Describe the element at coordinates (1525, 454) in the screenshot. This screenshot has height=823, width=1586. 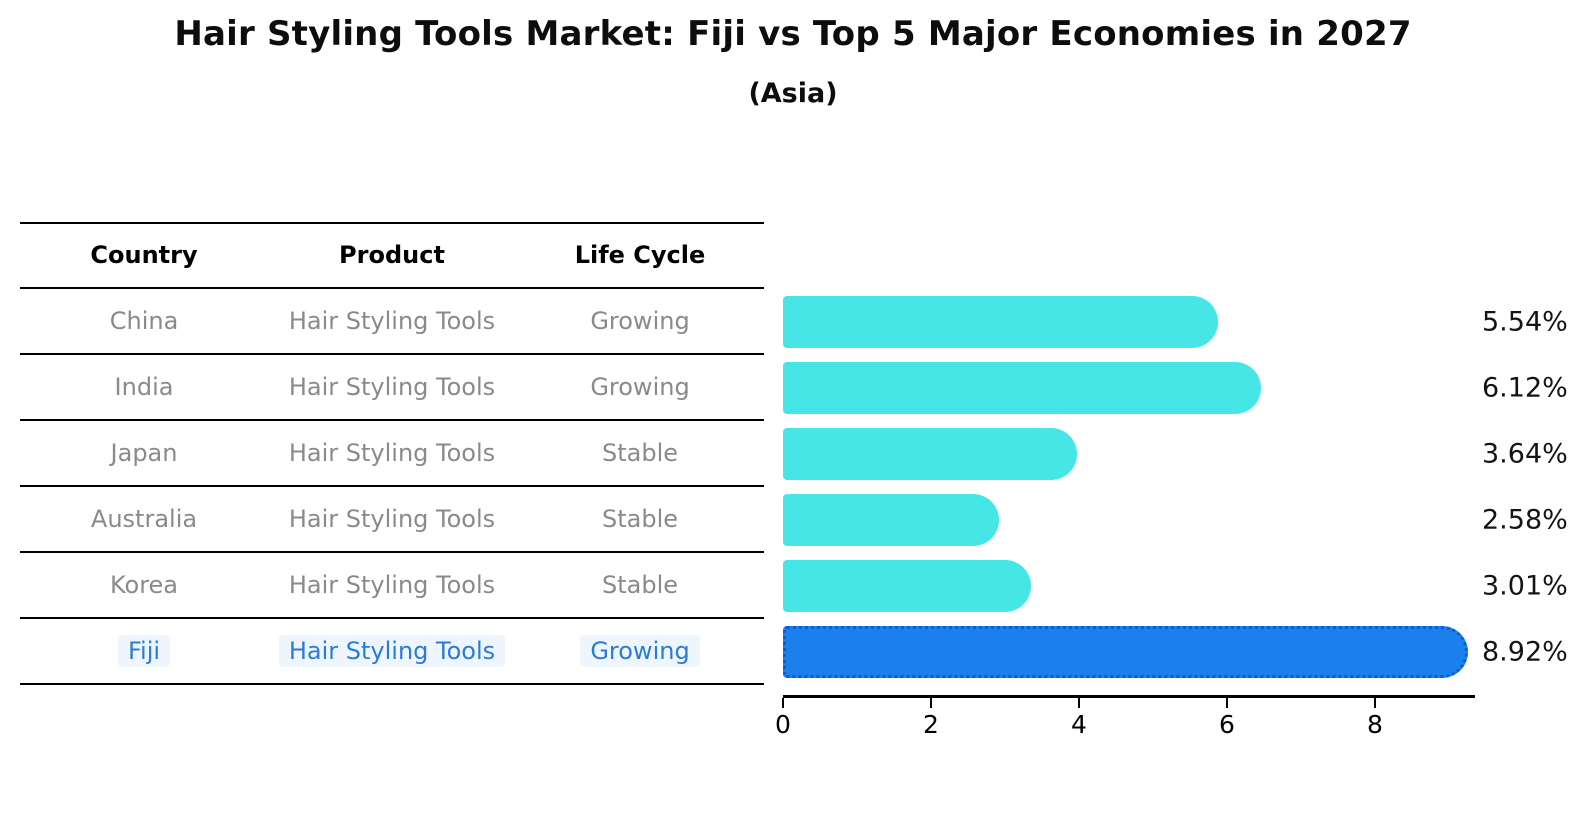
I see `value-label-japan: 3.64%` at that location.